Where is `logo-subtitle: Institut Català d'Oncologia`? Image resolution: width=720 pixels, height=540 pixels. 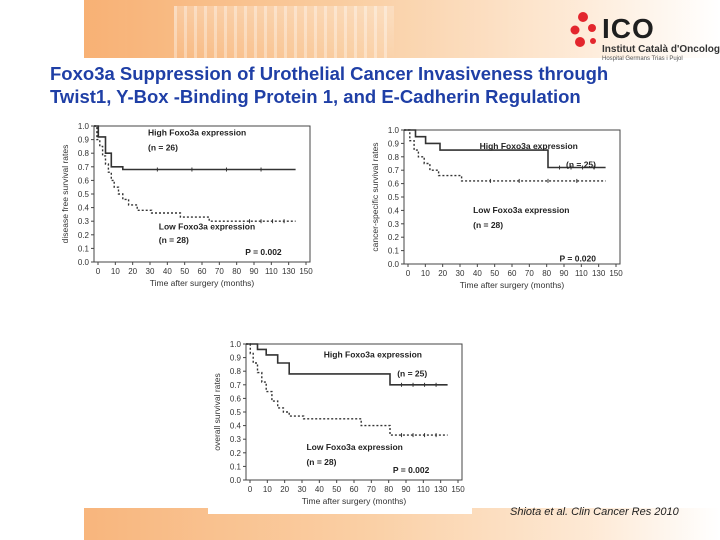 logo-subtitle: Institut Català d'Oncologia is located at coordinates (661, 49).